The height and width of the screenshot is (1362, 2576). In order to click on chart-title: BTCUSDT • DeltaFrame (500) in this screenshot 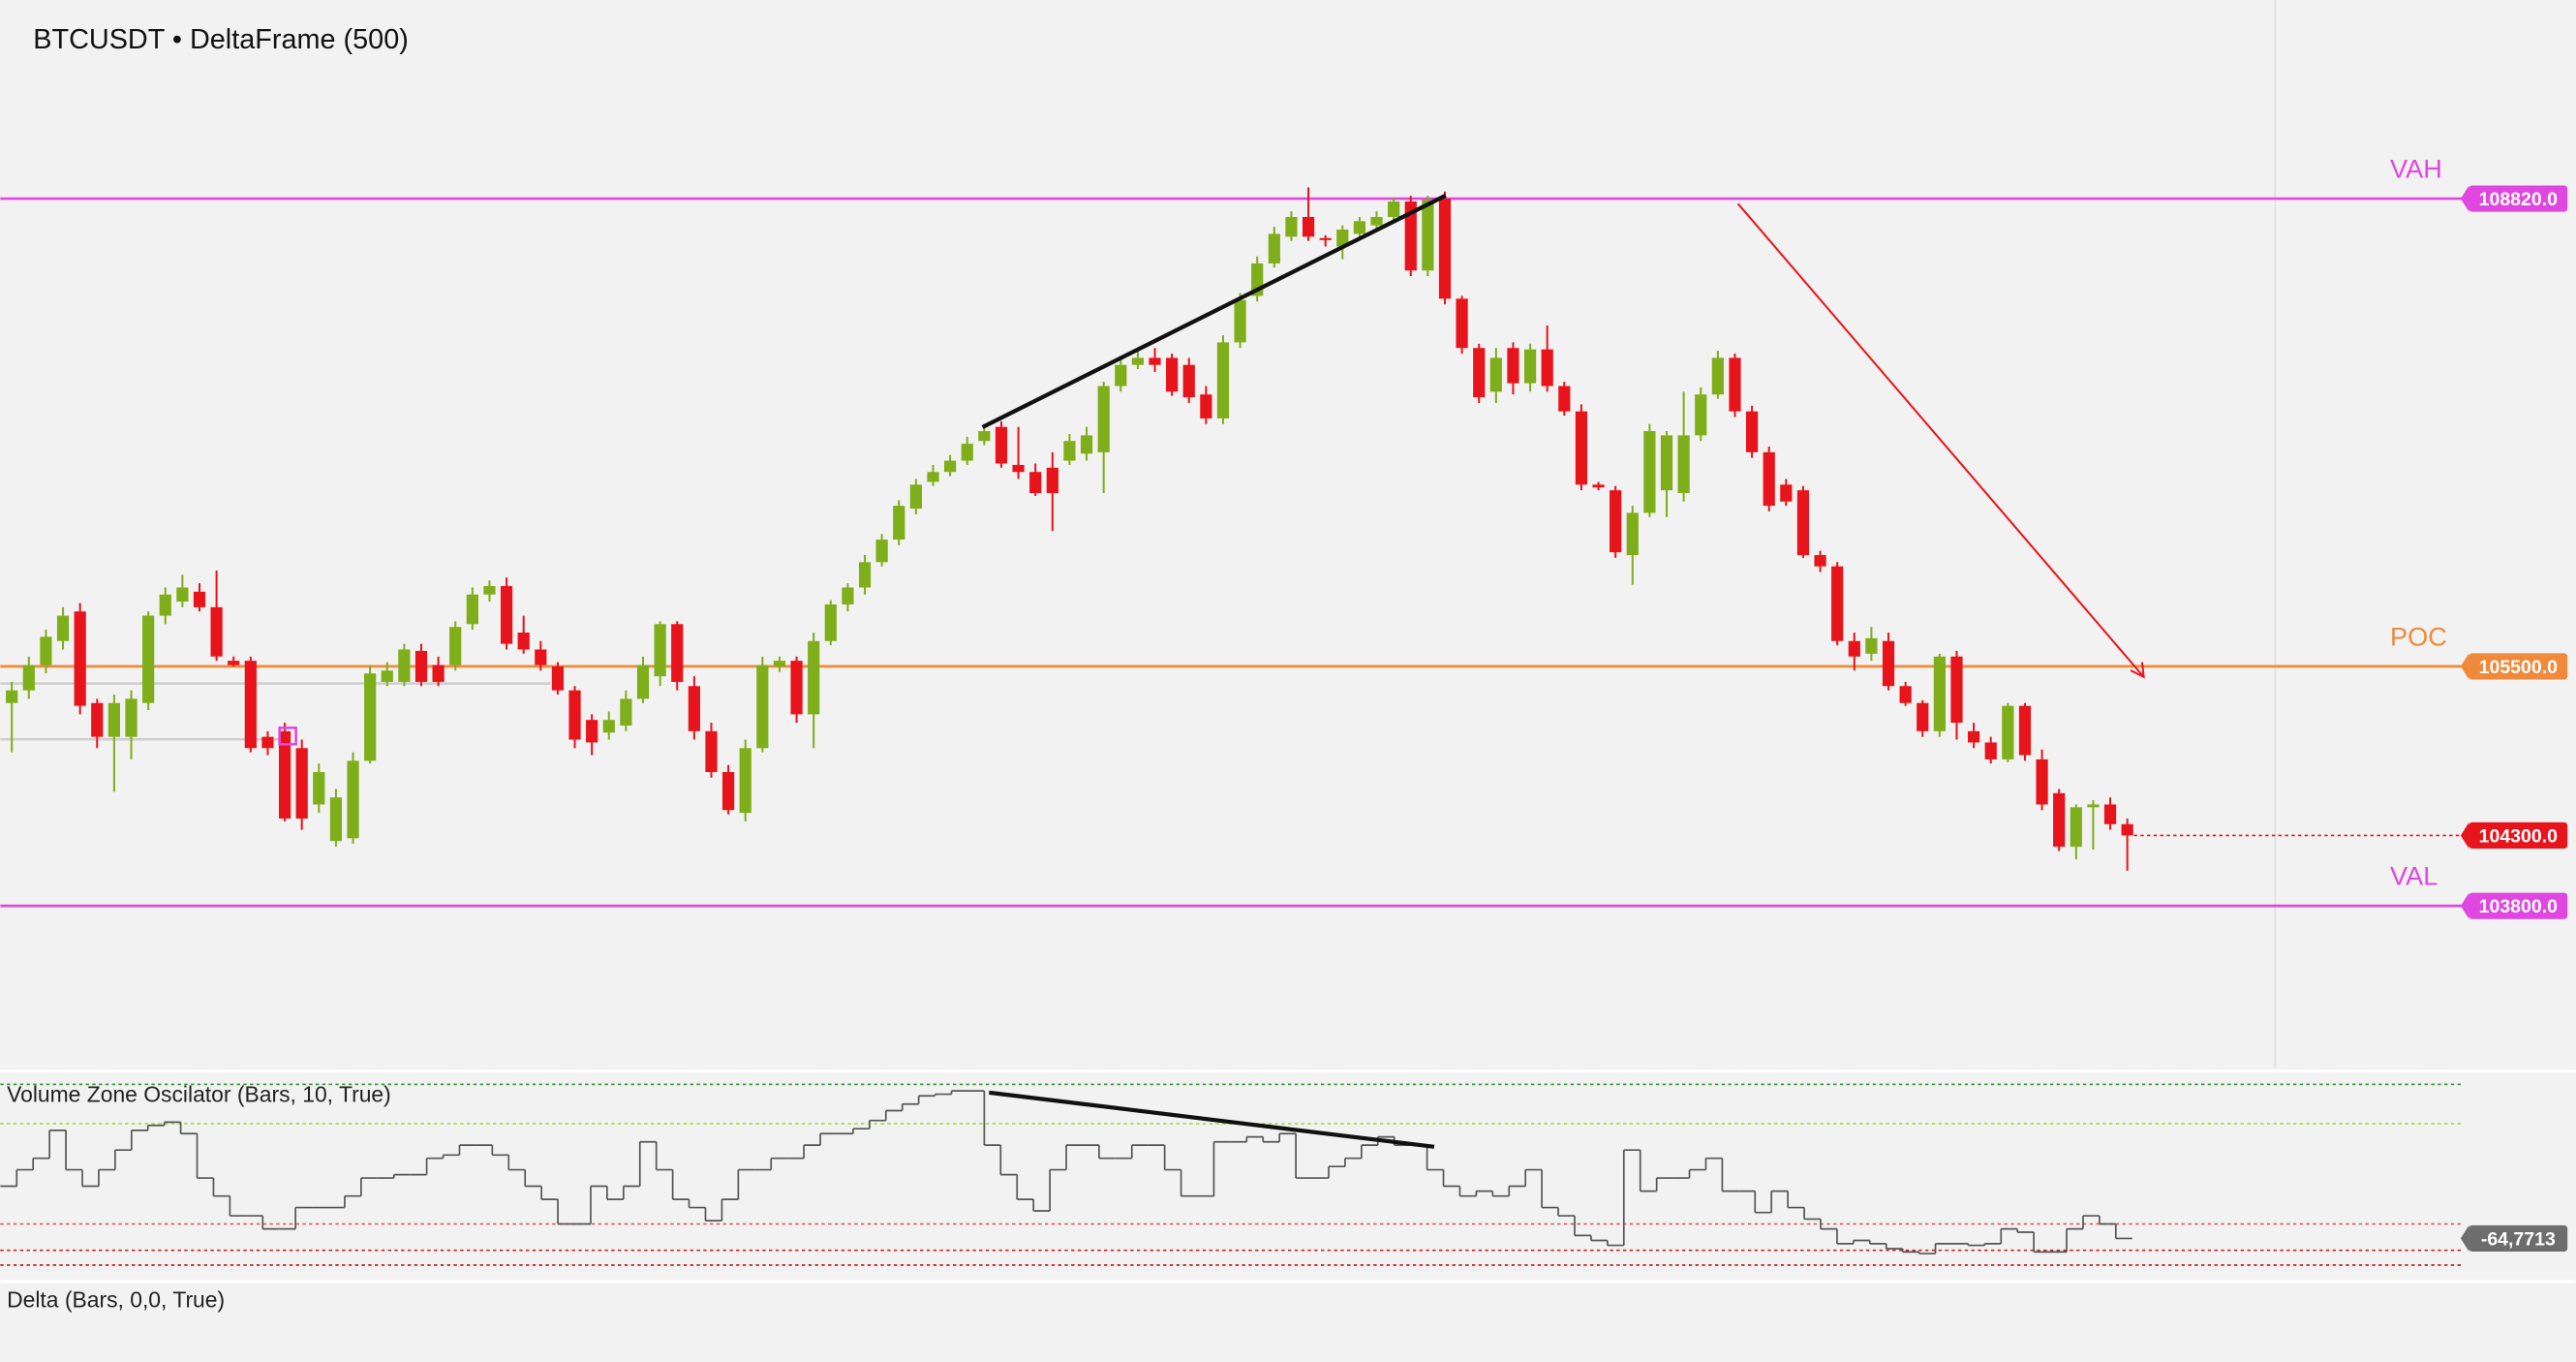, I will do `click(221, 39)`.